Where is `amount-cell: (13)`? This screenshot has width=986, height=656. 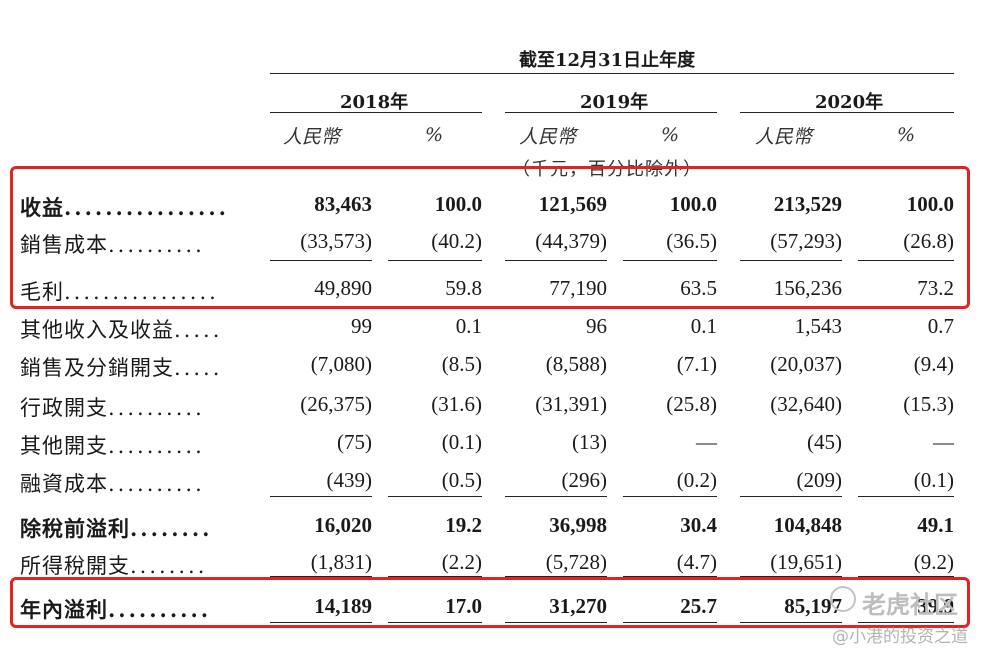 amount-cell: (13) is located at coordinates (589, 442).